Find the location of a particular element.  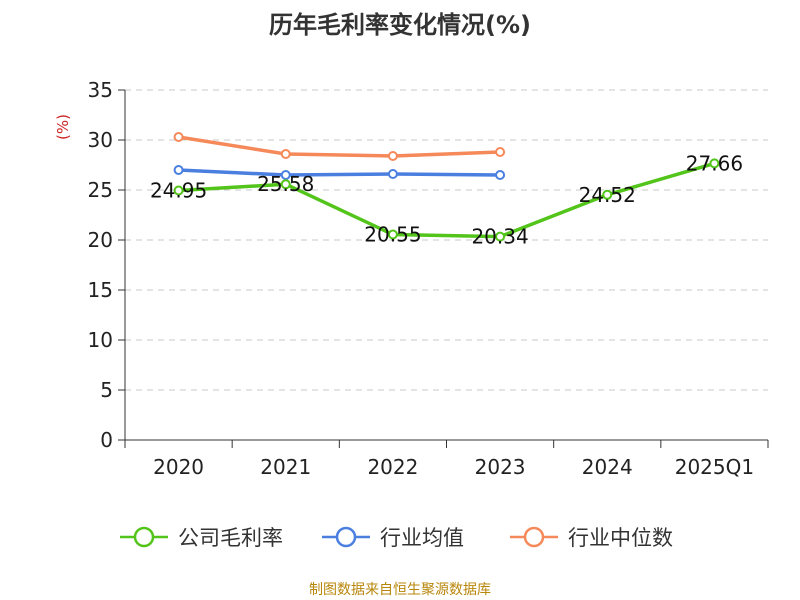

data-label: 24.95 is located at coordinates (178, 191).